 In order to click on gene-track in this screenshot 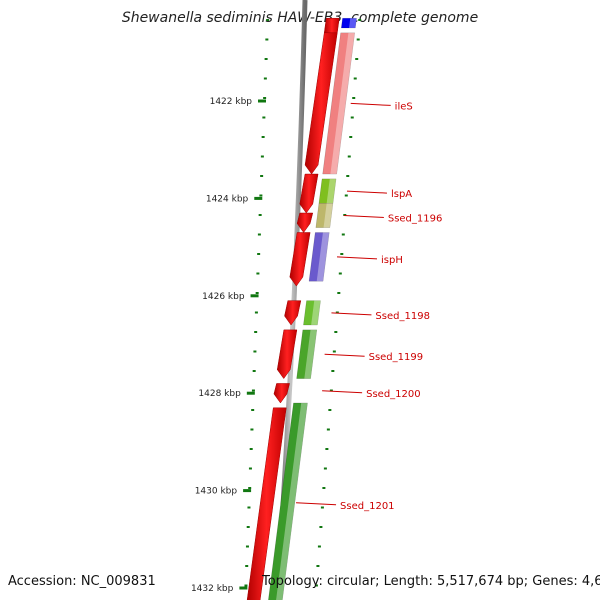, I will do `click(312, 308)`.